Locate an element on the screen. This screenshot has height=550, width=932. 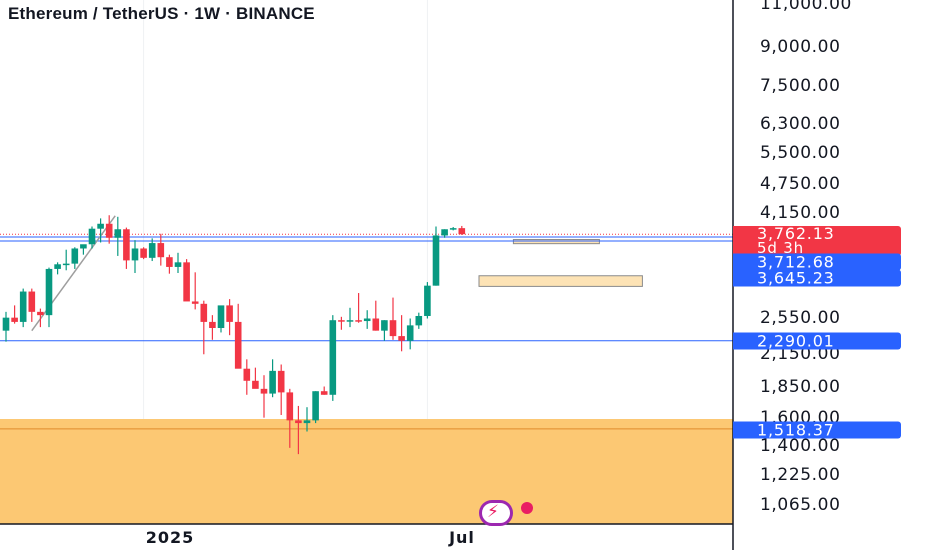
price-tick-3: 6,300.00 is located at coordinates (800, 123).